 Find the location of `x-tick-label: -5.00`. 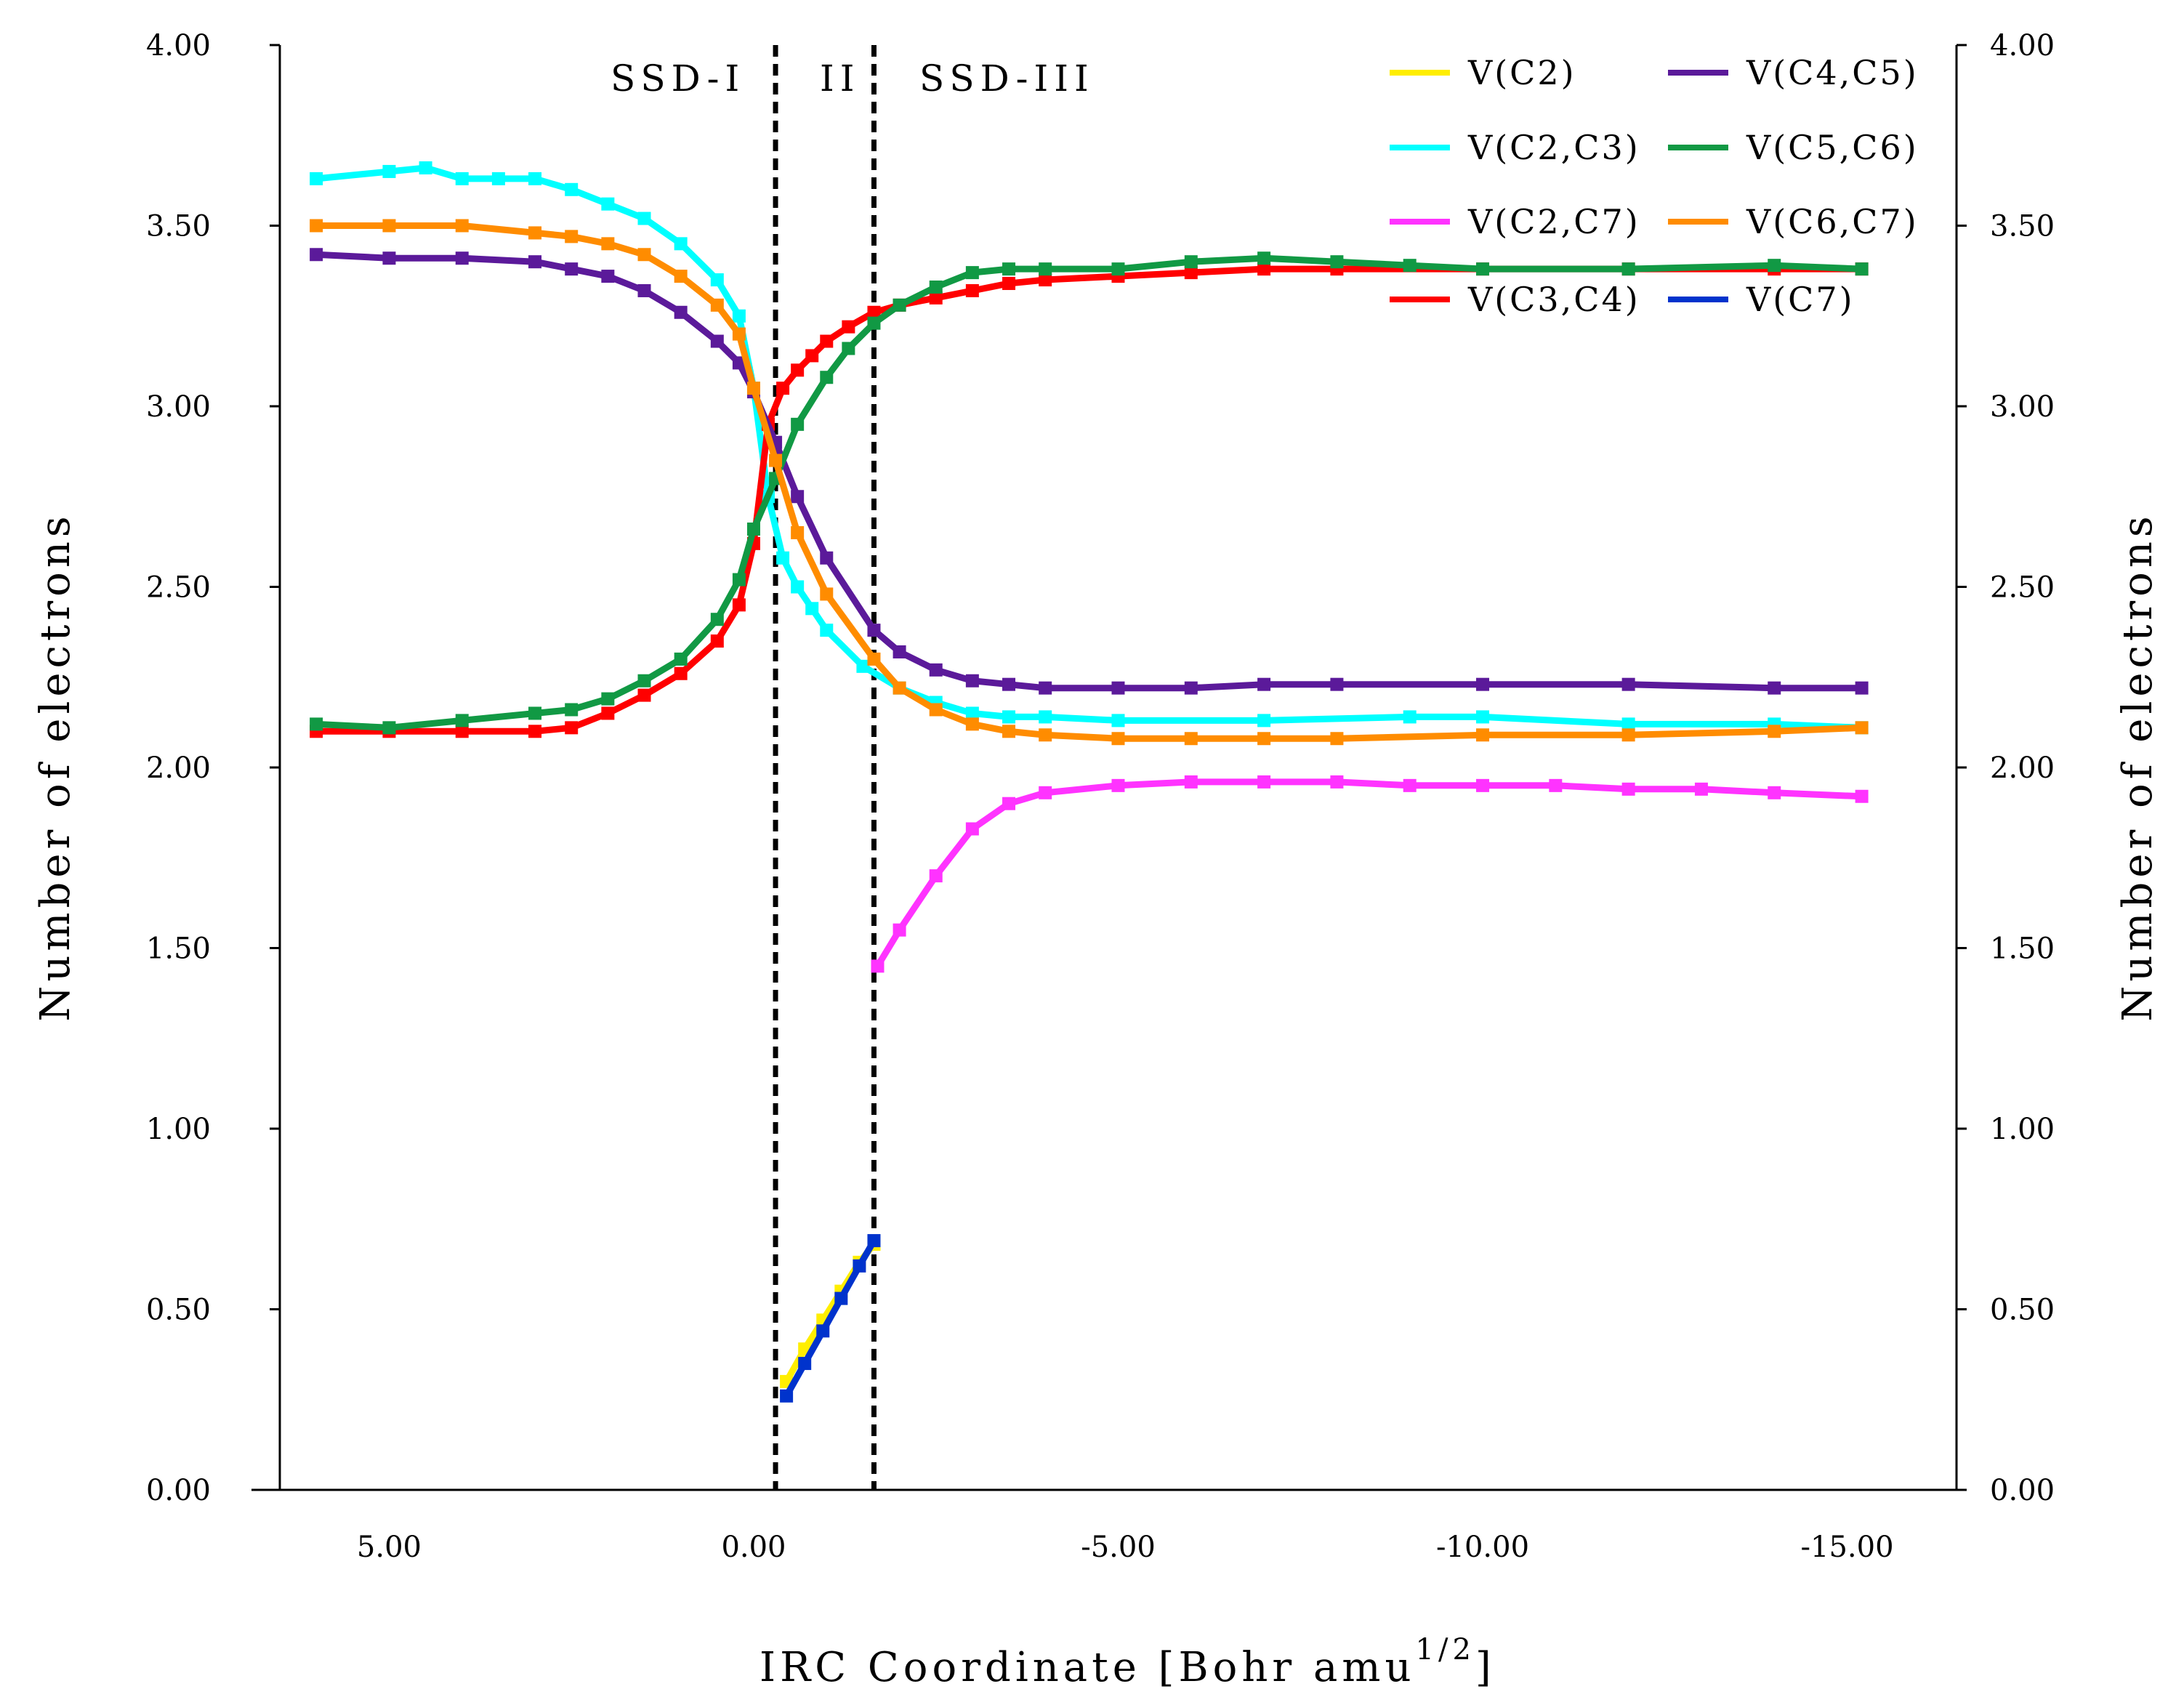

x-tick-label: -5.00 is located at coordinates (1118, 1547).